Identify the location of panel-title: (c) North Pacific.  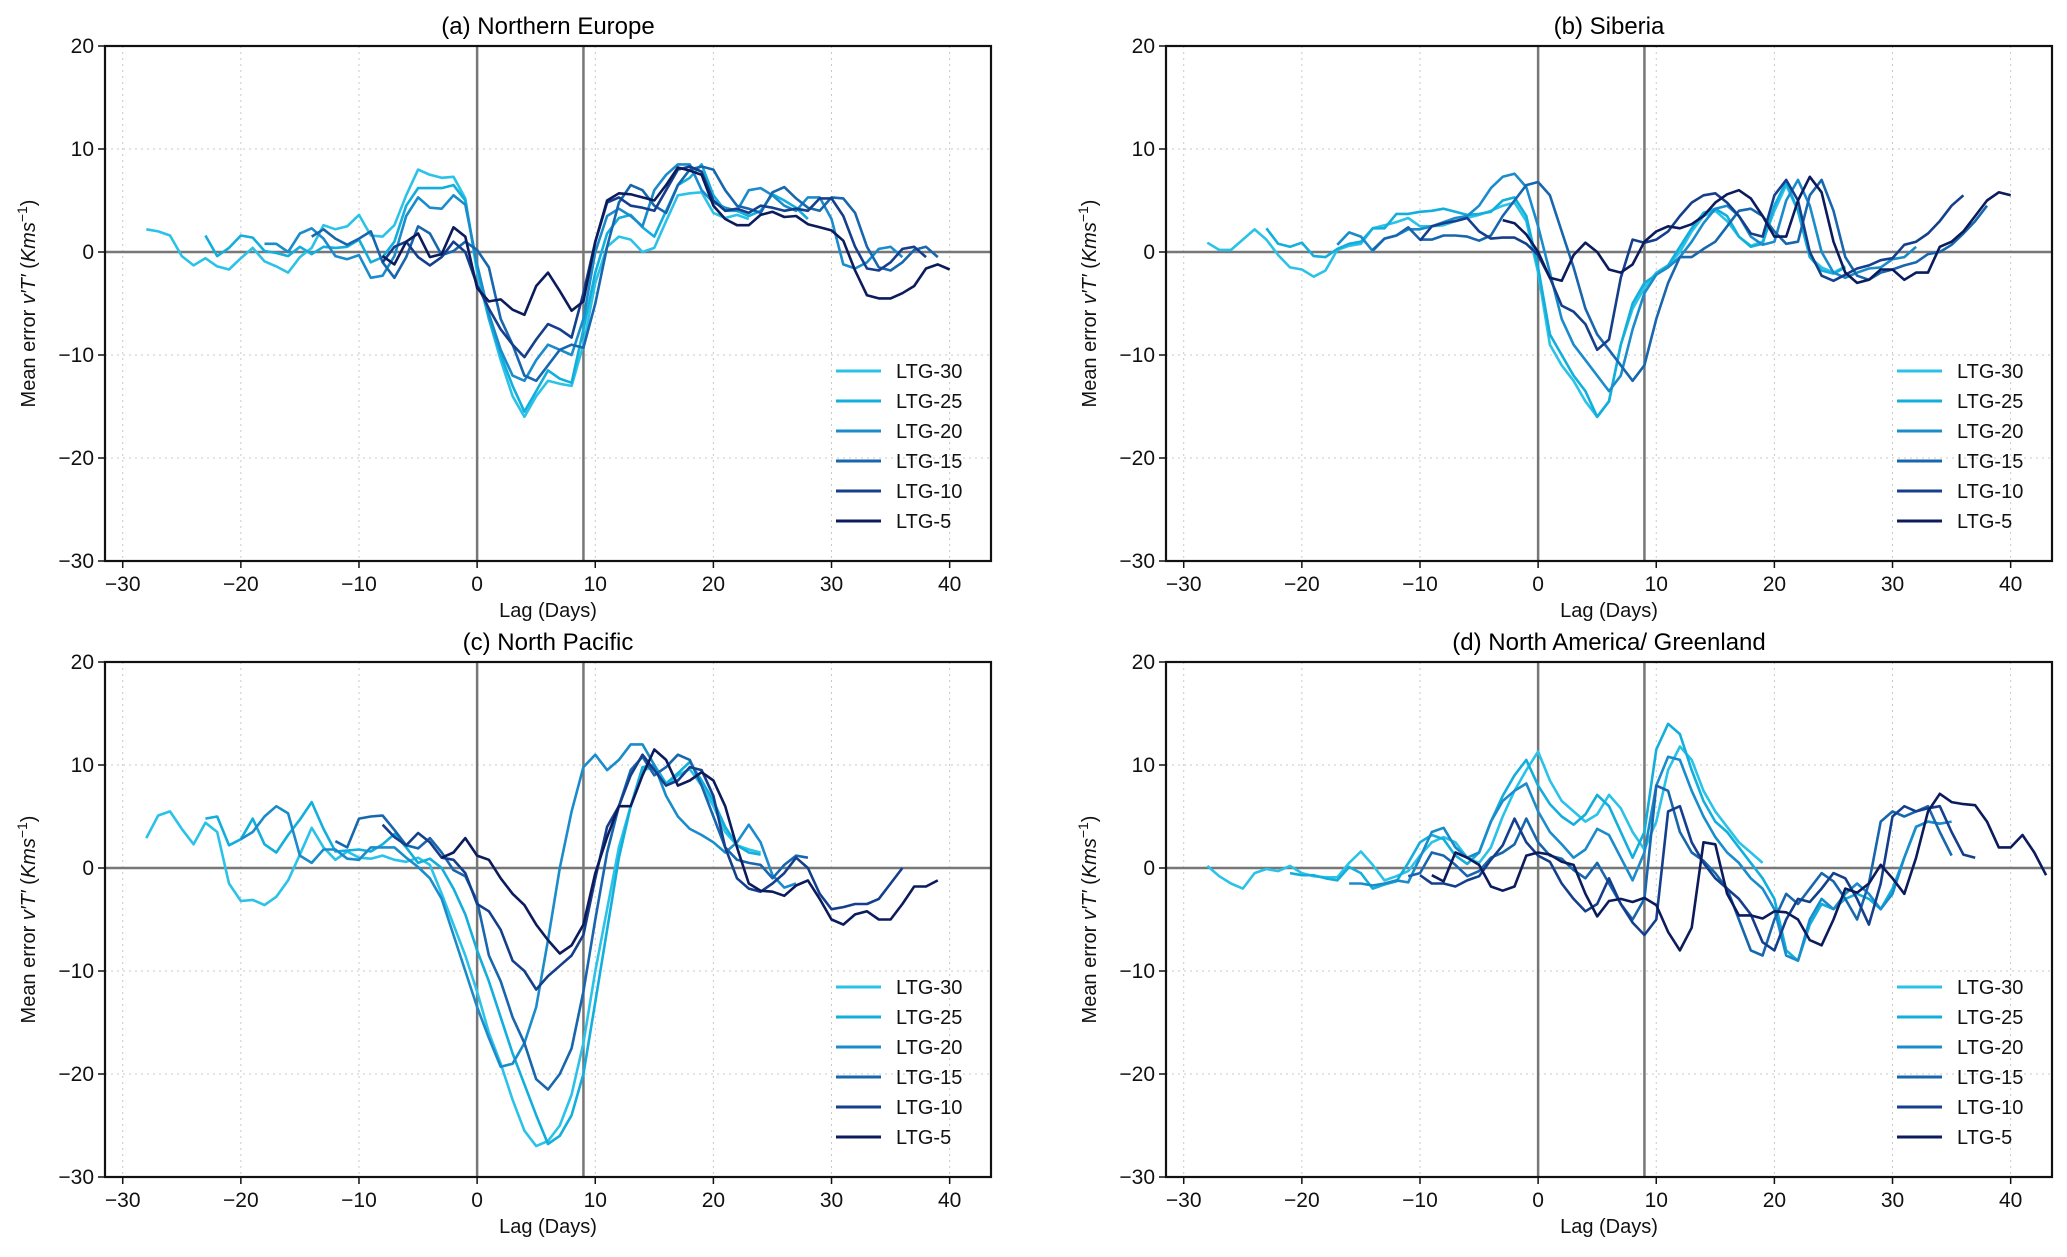
(548, 642).